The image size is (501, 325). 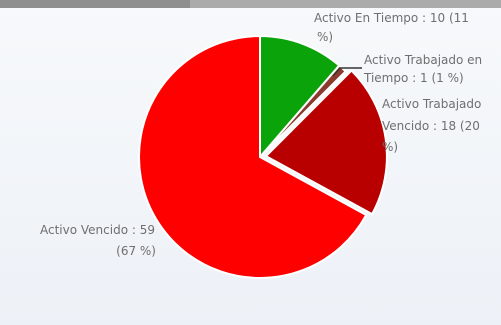 I want to click on leader-lines, so click(x=347, y=72).